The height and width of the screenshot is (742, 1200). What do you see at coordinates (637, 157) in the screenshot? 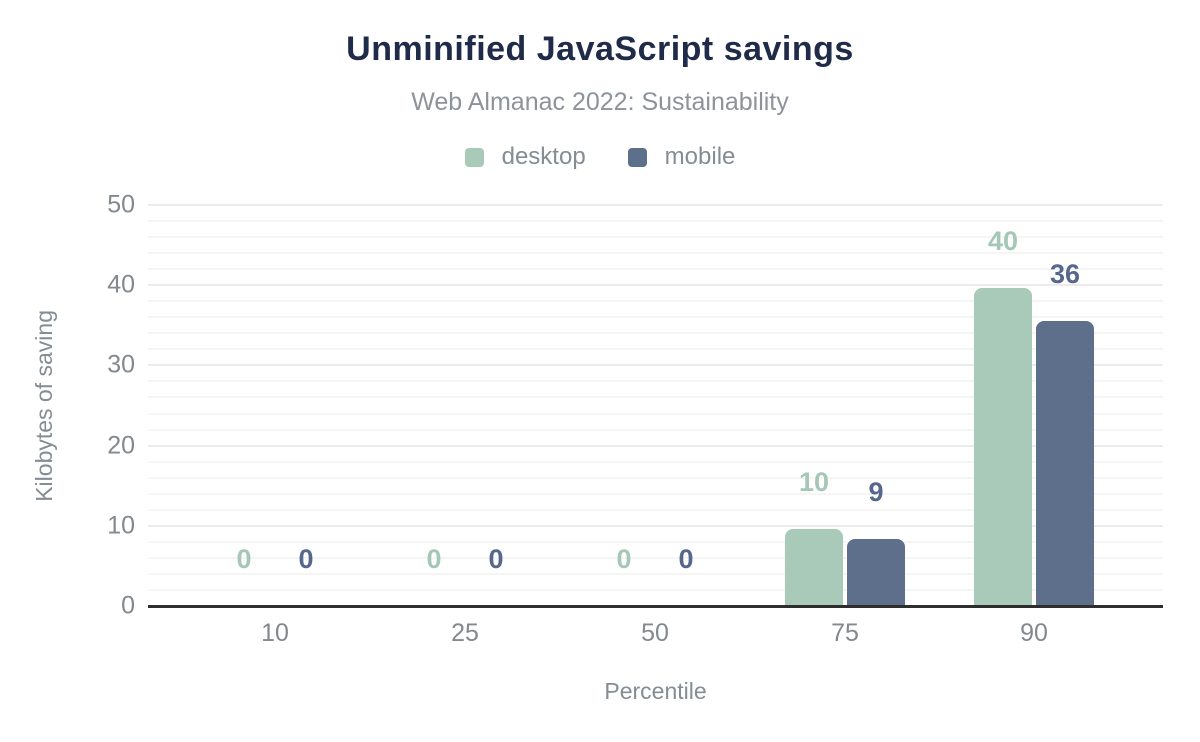
I see `mobile-legend-swatch` at bounding box center [637, 157].